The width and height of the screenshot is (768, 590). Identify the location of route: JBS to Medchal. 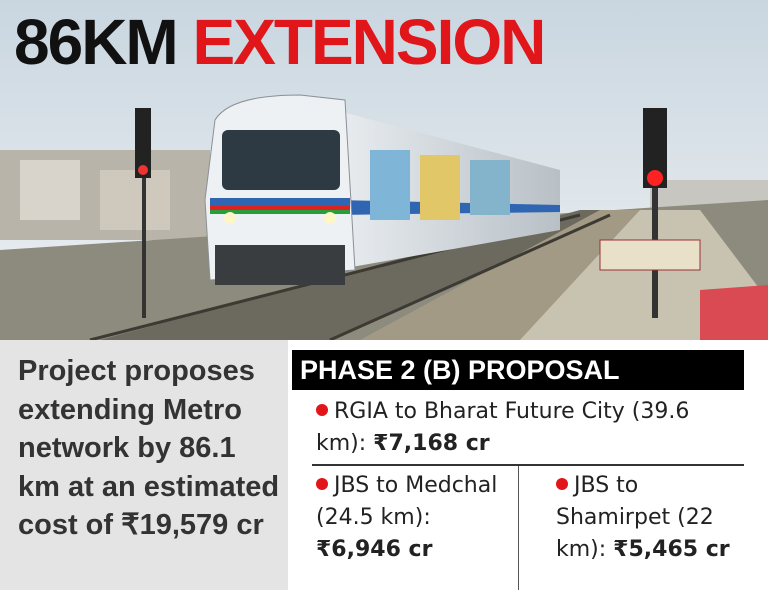
(416, 485).